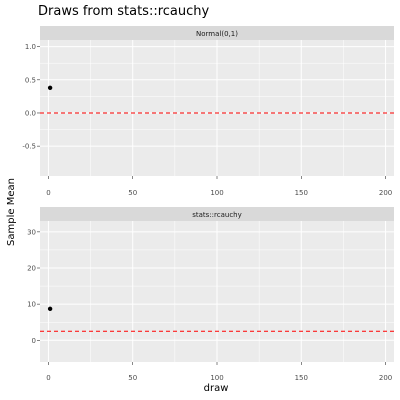 The width and height of the screenshot is (400, 400). I want to click on y-tick-label: 20, so click(31, 269).